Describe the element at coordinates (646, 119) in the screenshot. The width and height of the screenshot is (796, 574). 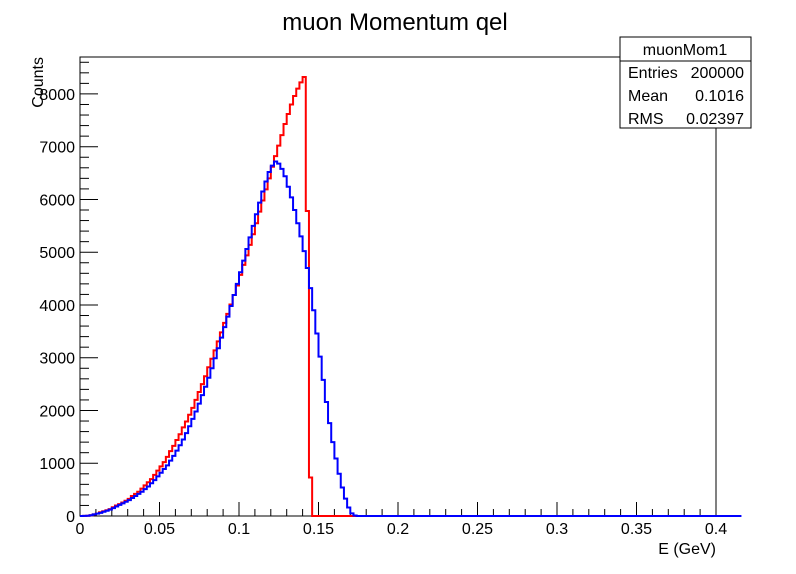
I see `stats-rms-label: RMS` at that location.